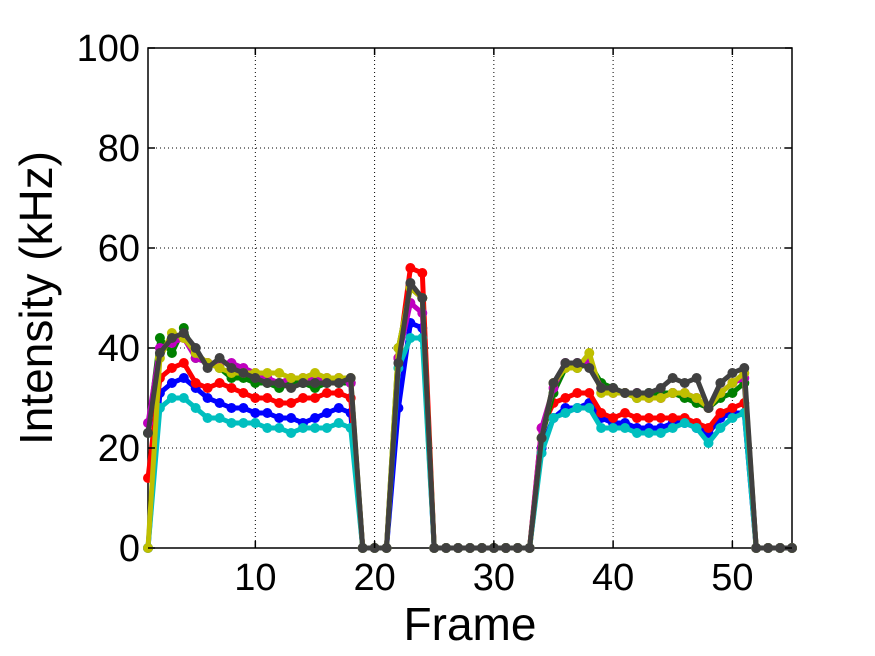  What do you see at coordinates (119, 449) in the screenshot?
I see `y-tick-label: 20` at bounding box center [119, 449].